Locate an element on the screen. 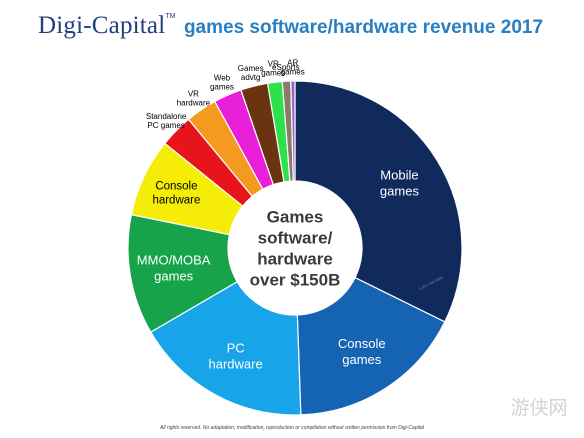  site-watermark: 游侠网 is located at coordinates (538, 408).